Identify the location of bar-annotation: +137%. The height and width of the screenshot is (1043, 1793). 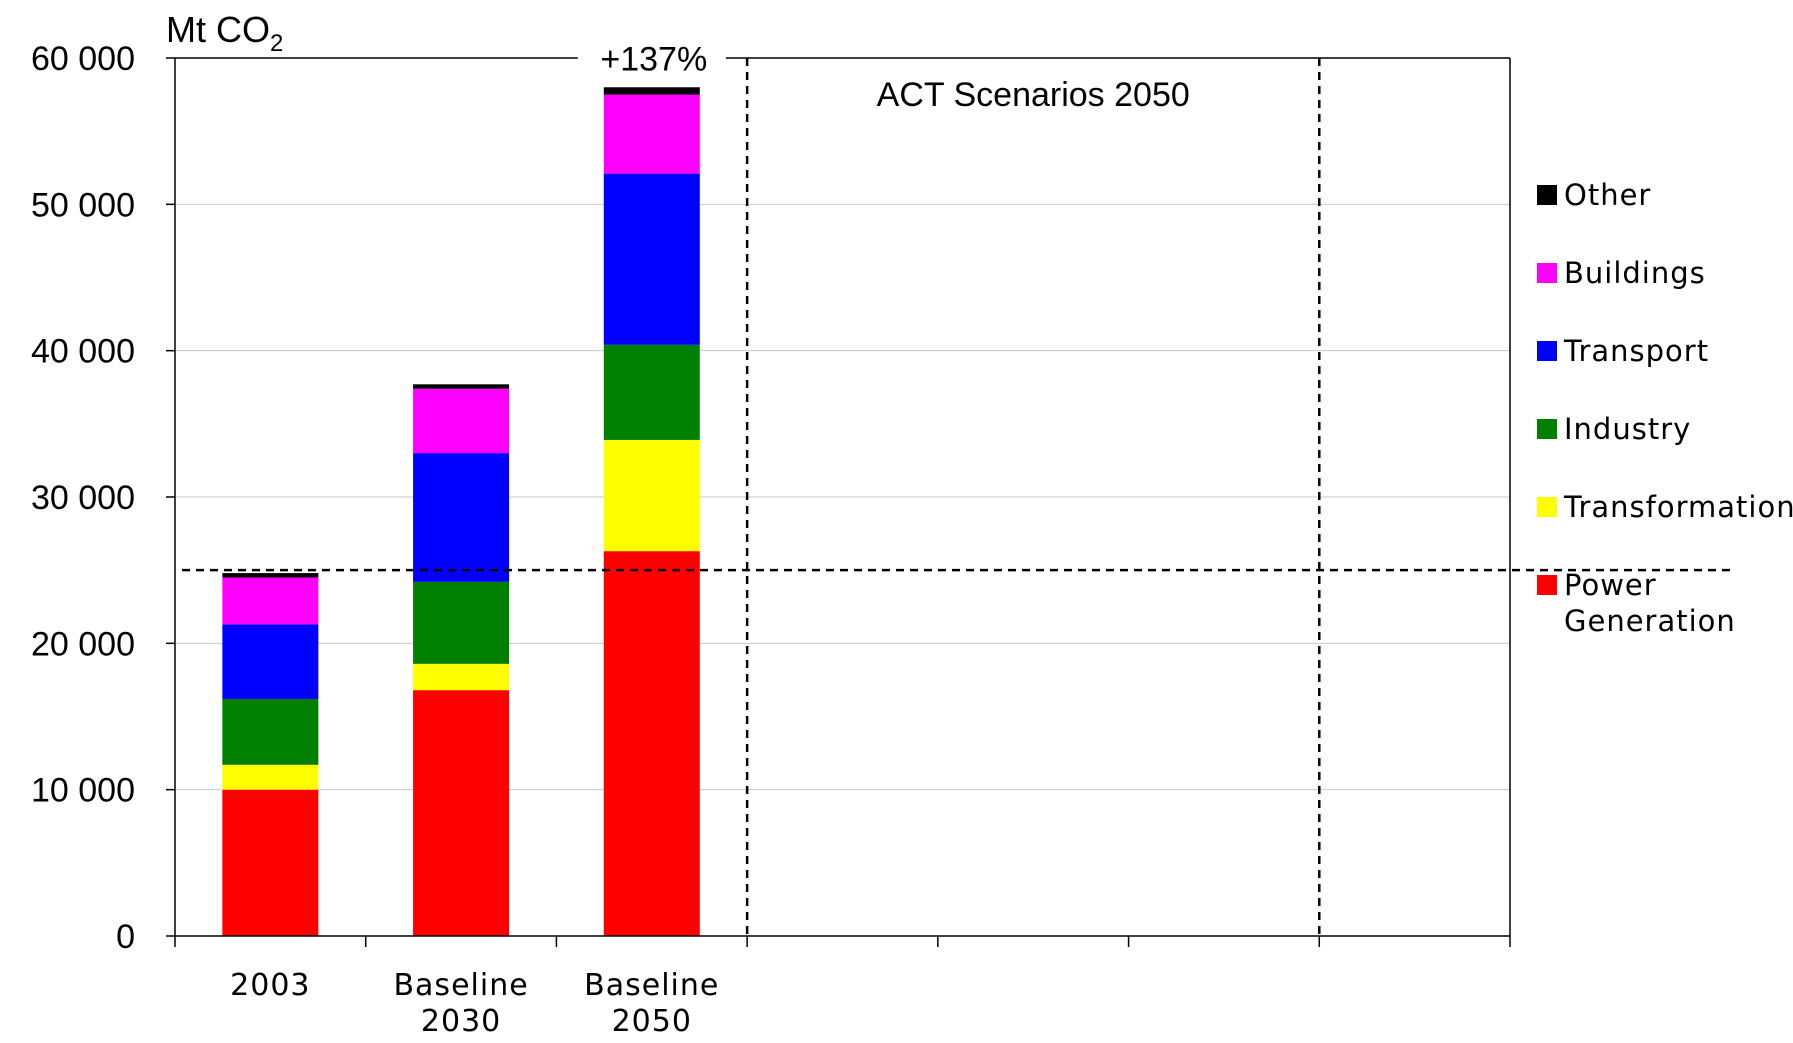
(653, 59).